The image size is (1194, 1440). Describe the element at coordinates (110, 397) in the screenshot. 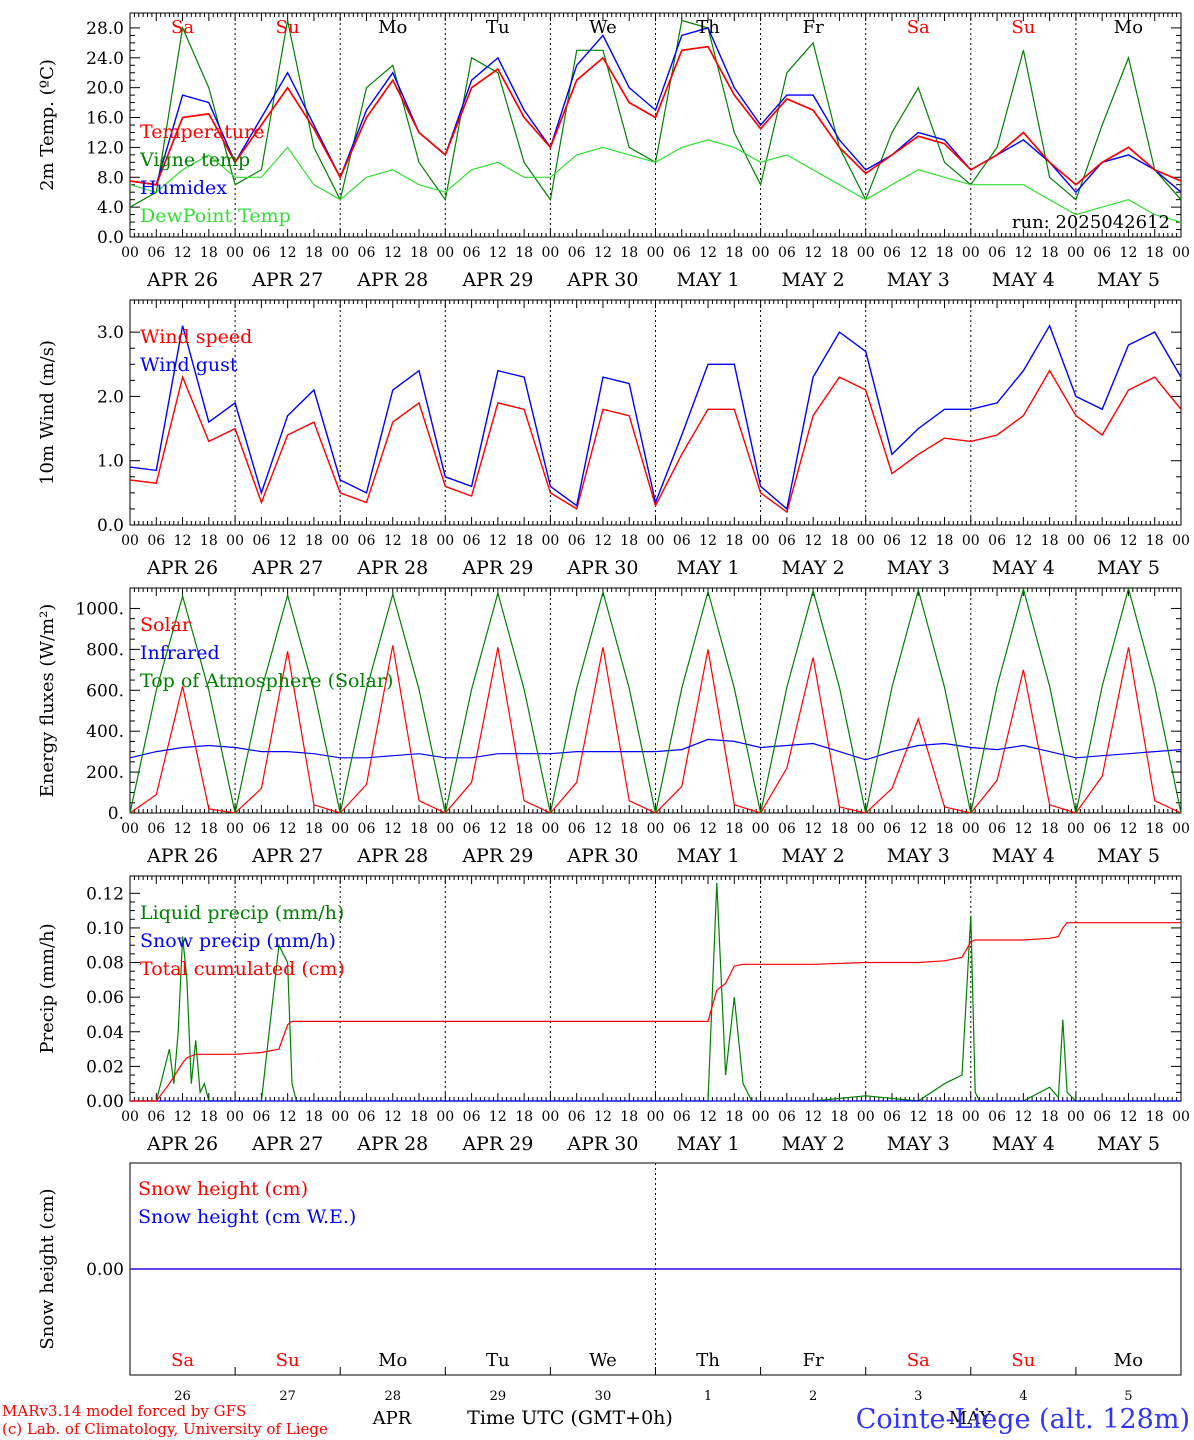

I see `y-tick-label: 2.0` at that location.